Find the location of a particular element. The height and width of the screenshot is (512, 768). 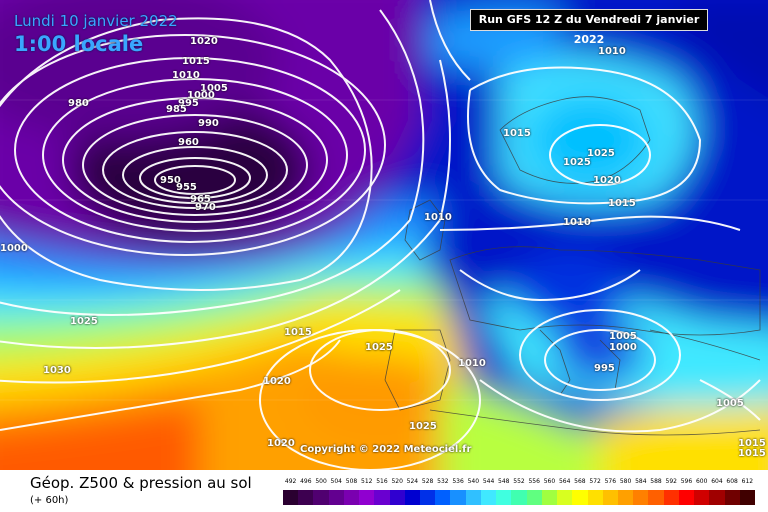

scale-label: 564 is located at coordinates (564, 481).